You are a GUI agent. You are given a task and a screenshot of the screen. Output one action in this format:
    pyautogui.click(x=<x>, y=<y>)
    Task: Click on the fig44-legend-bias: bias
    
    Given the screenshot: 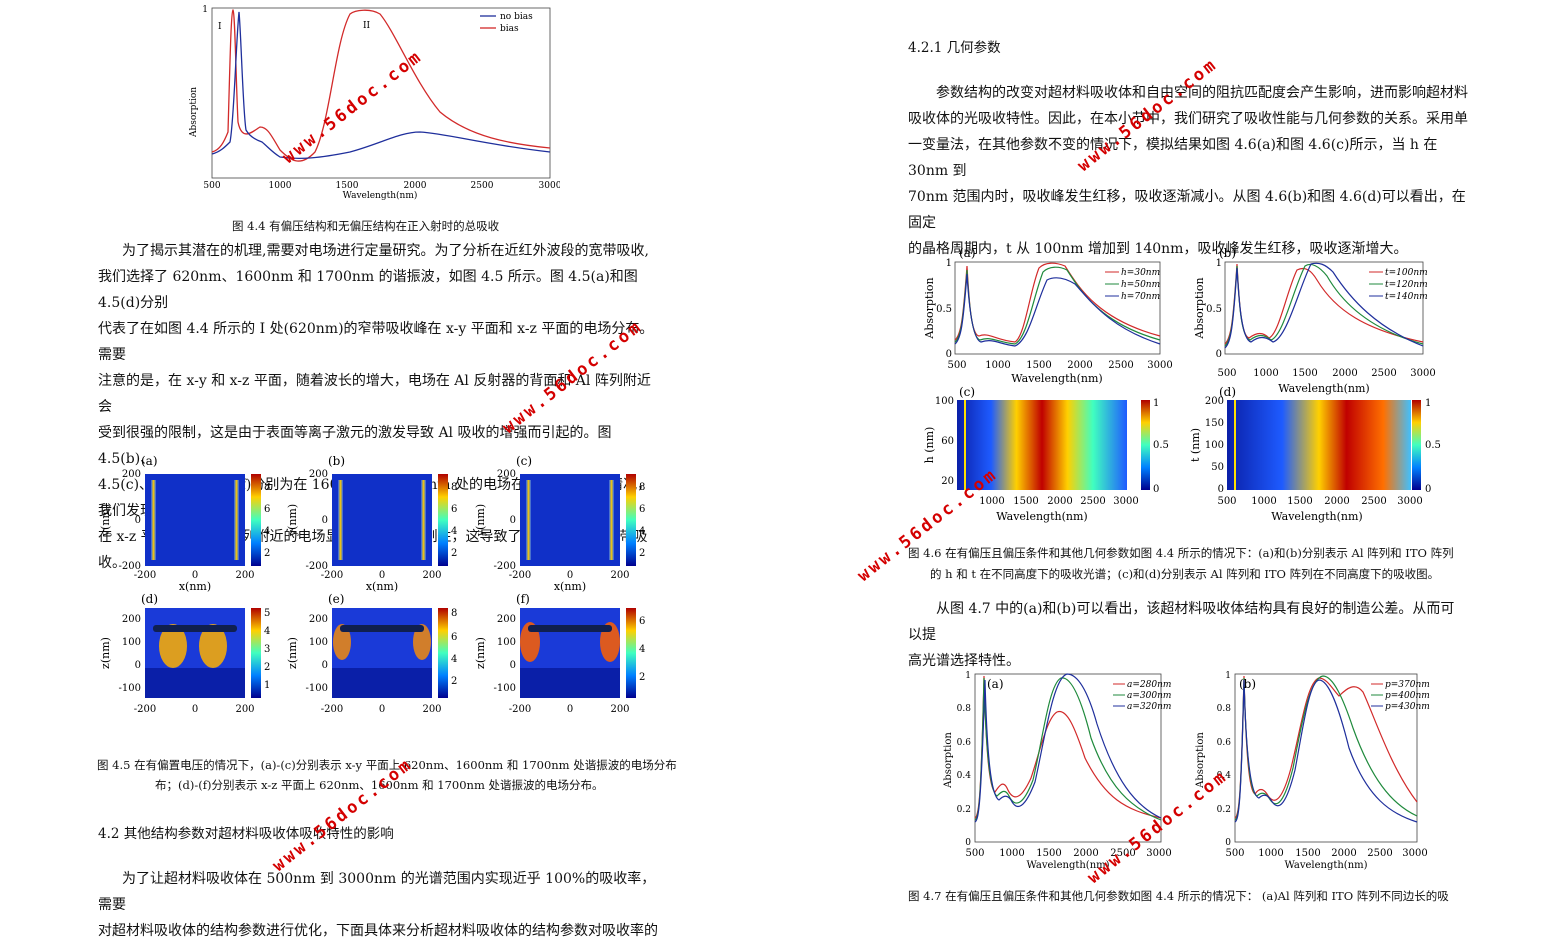 What is the action you would take?
    pyautogui.click(x=509, y=29)
    